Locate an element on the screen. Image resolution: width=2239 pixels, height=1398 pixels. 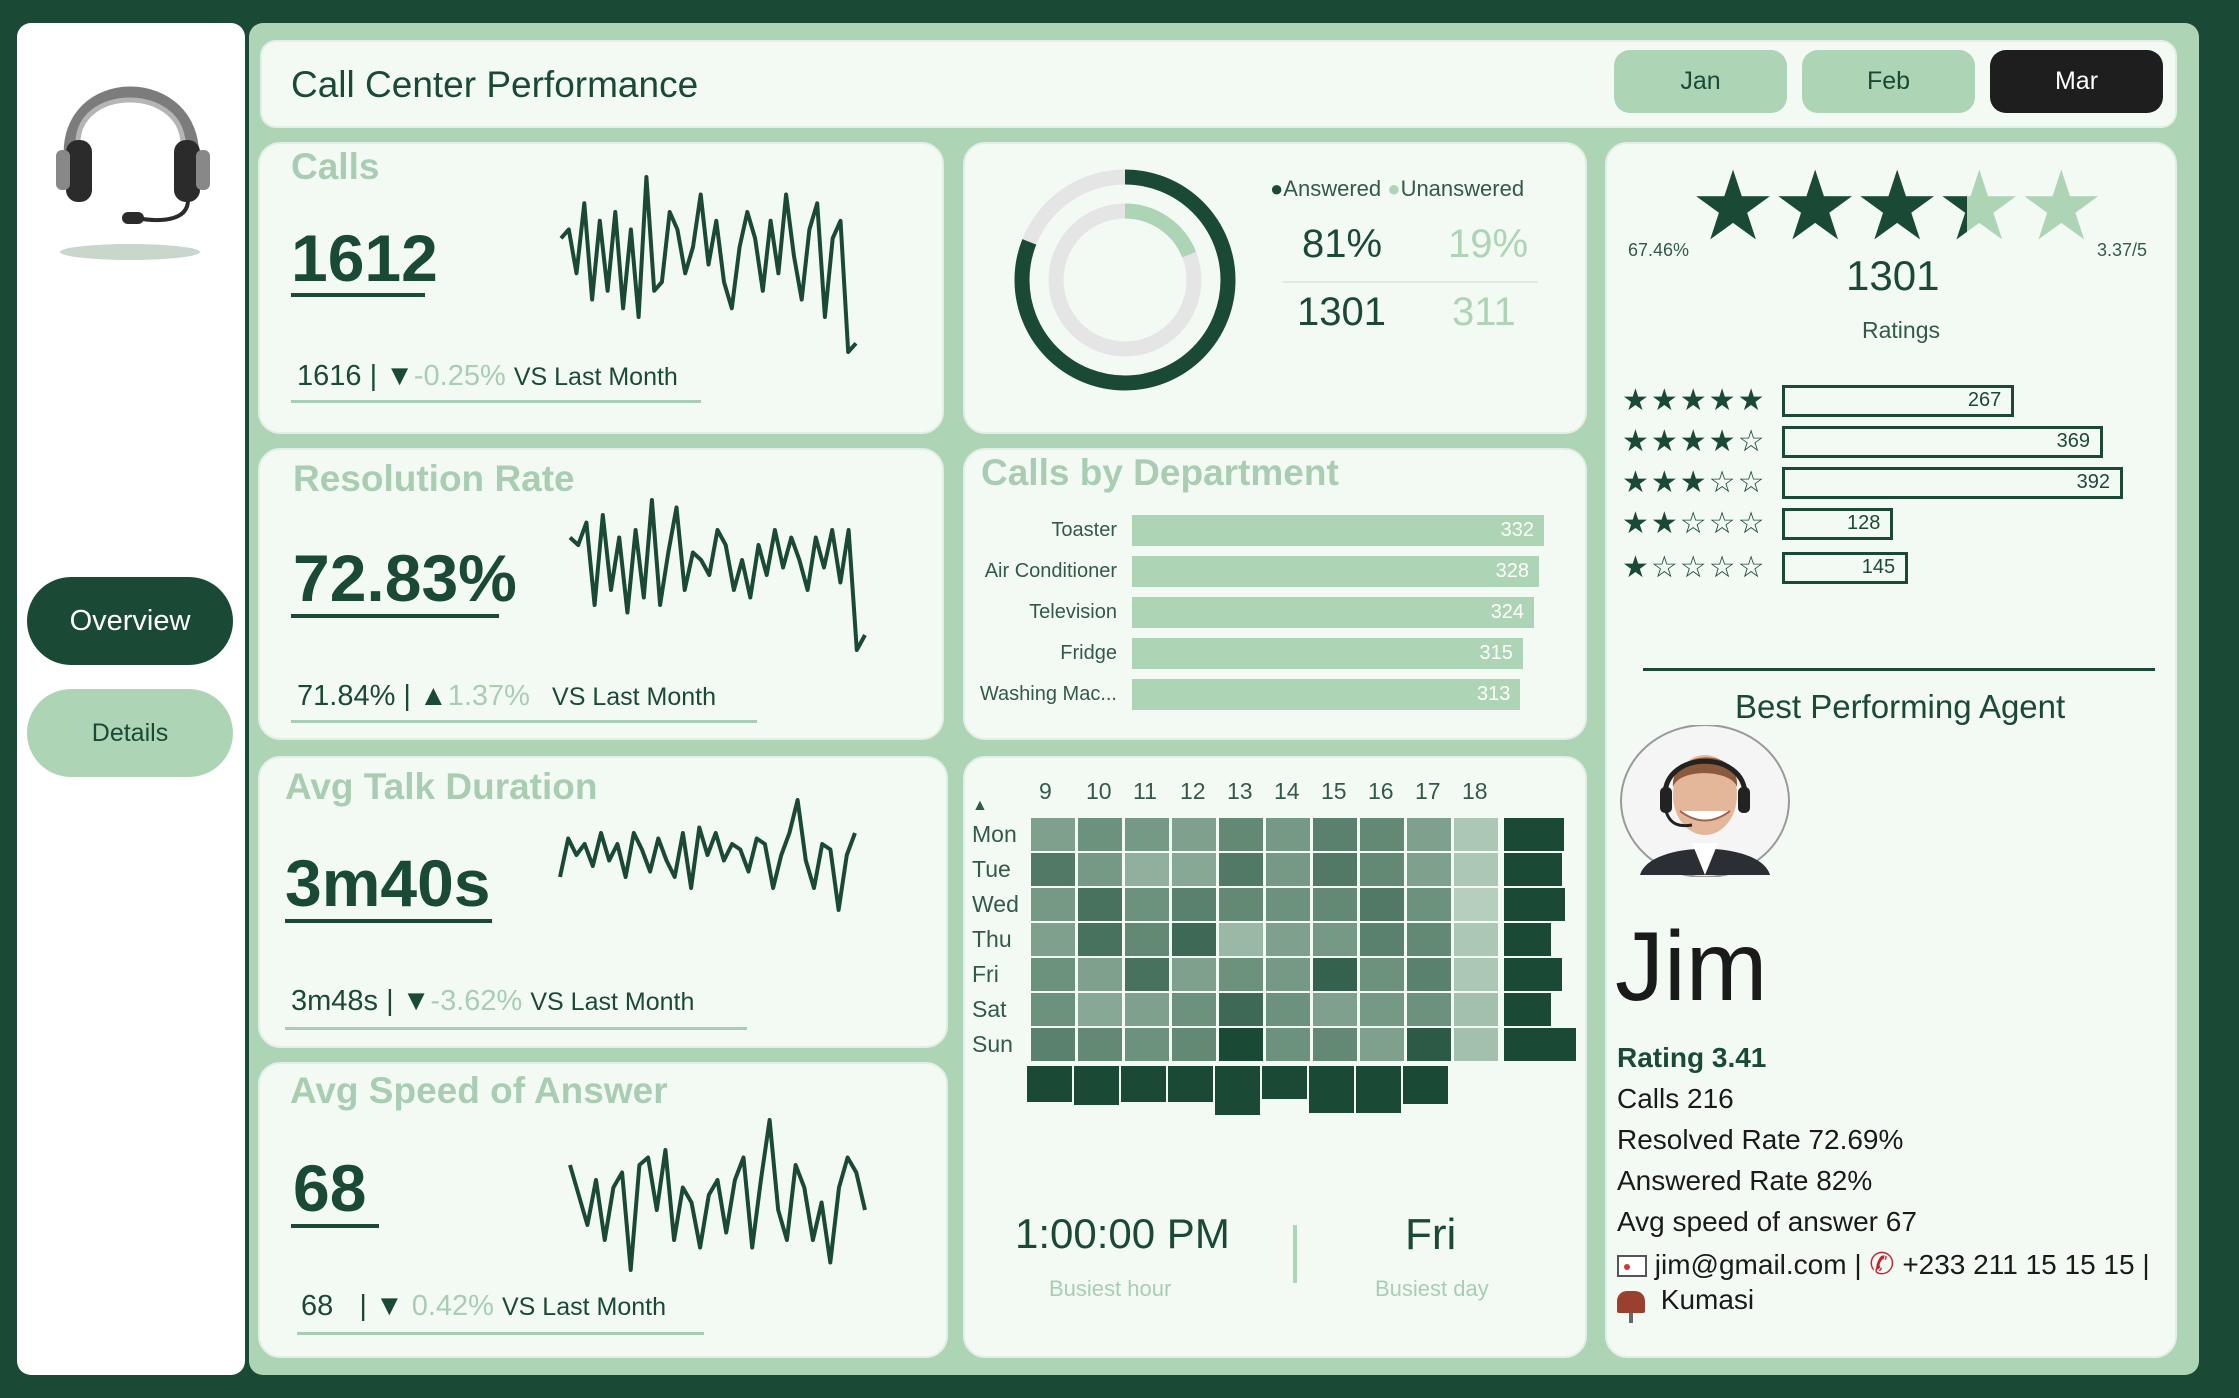
department-bar: 313 is located at coordinates (1326, 694).